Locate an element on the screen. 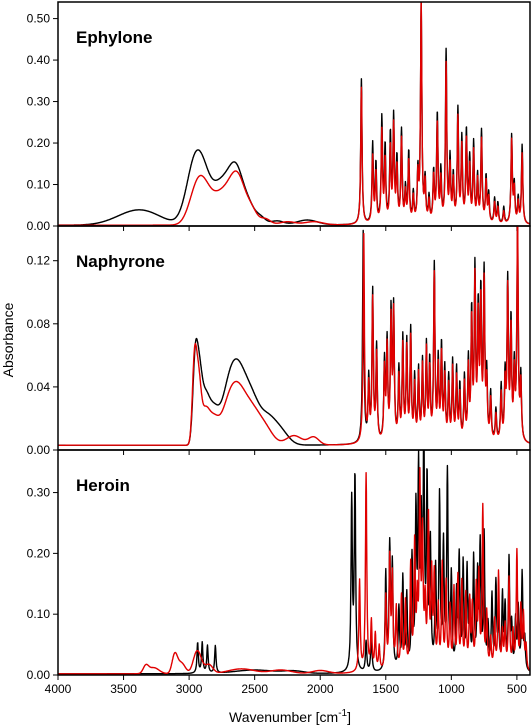 This screenshot has height=727, width=532. y-axis-title: Absorbance is located at coordinates (8, 339).